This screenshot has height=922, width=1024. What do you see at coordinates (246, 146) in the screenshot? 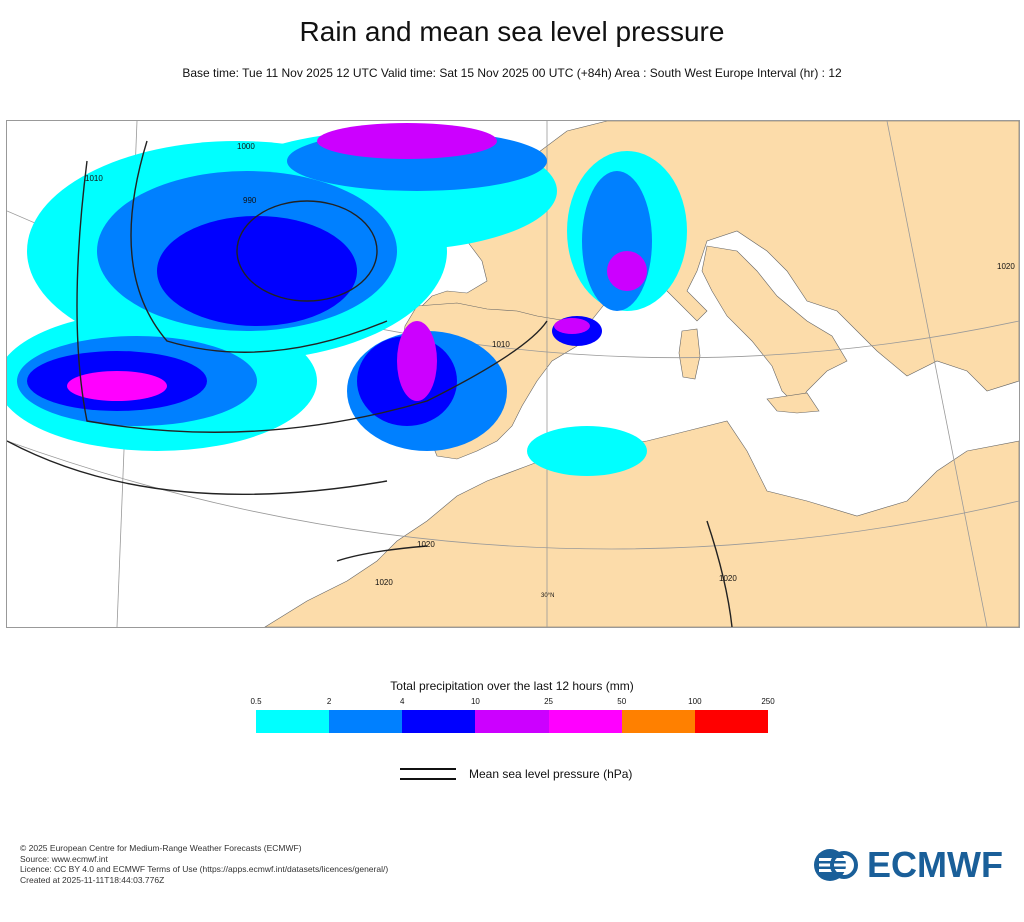
I see `isobar-label: 1000` at bounding box center [246, 146].